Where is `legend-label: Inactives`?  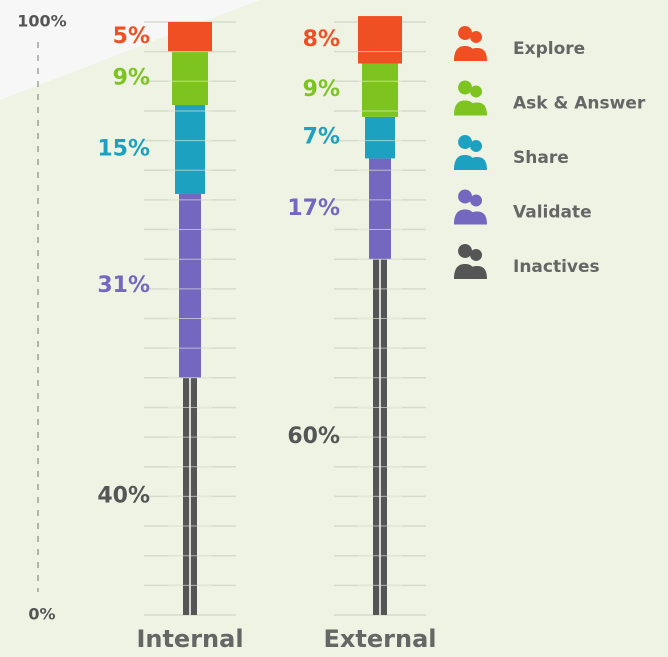
legend-label: Inactives is located at coordinates (556, 267).